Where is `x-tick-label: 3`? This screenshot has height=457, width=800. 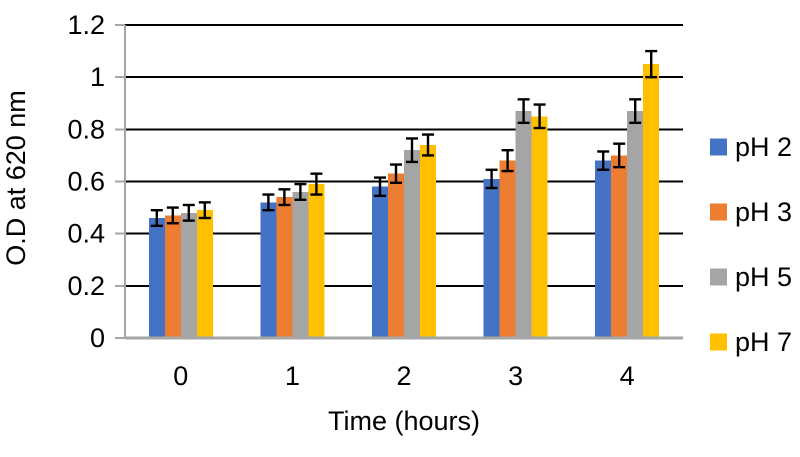 x-tick-label: 3 is located at coordinates (515, 376).